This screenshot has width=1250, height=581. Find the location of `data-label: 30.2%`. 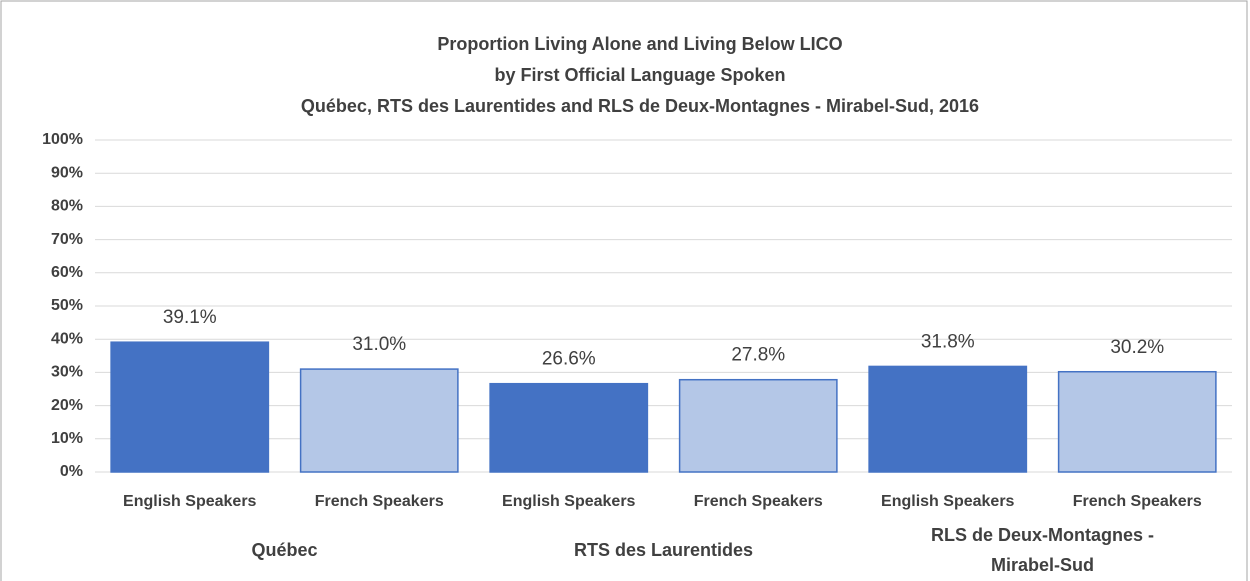

data-label: 30.2% is located at coordinates (1137, 347).